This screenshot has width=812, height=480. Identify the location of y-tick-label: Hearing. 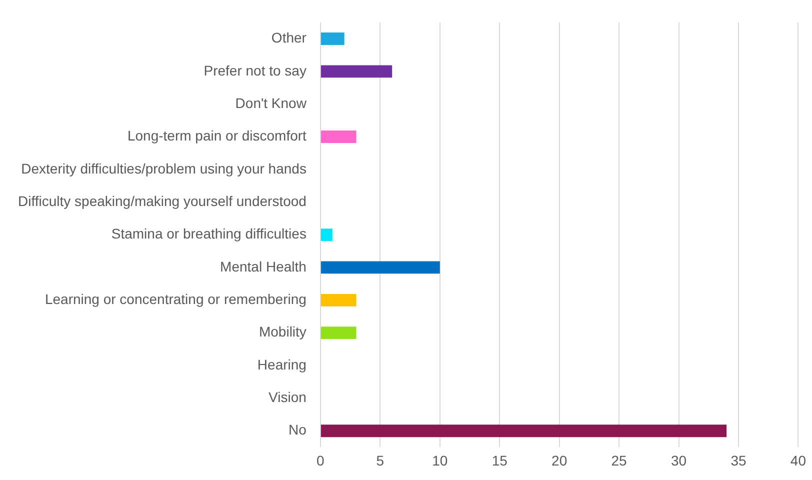
(281, 364).